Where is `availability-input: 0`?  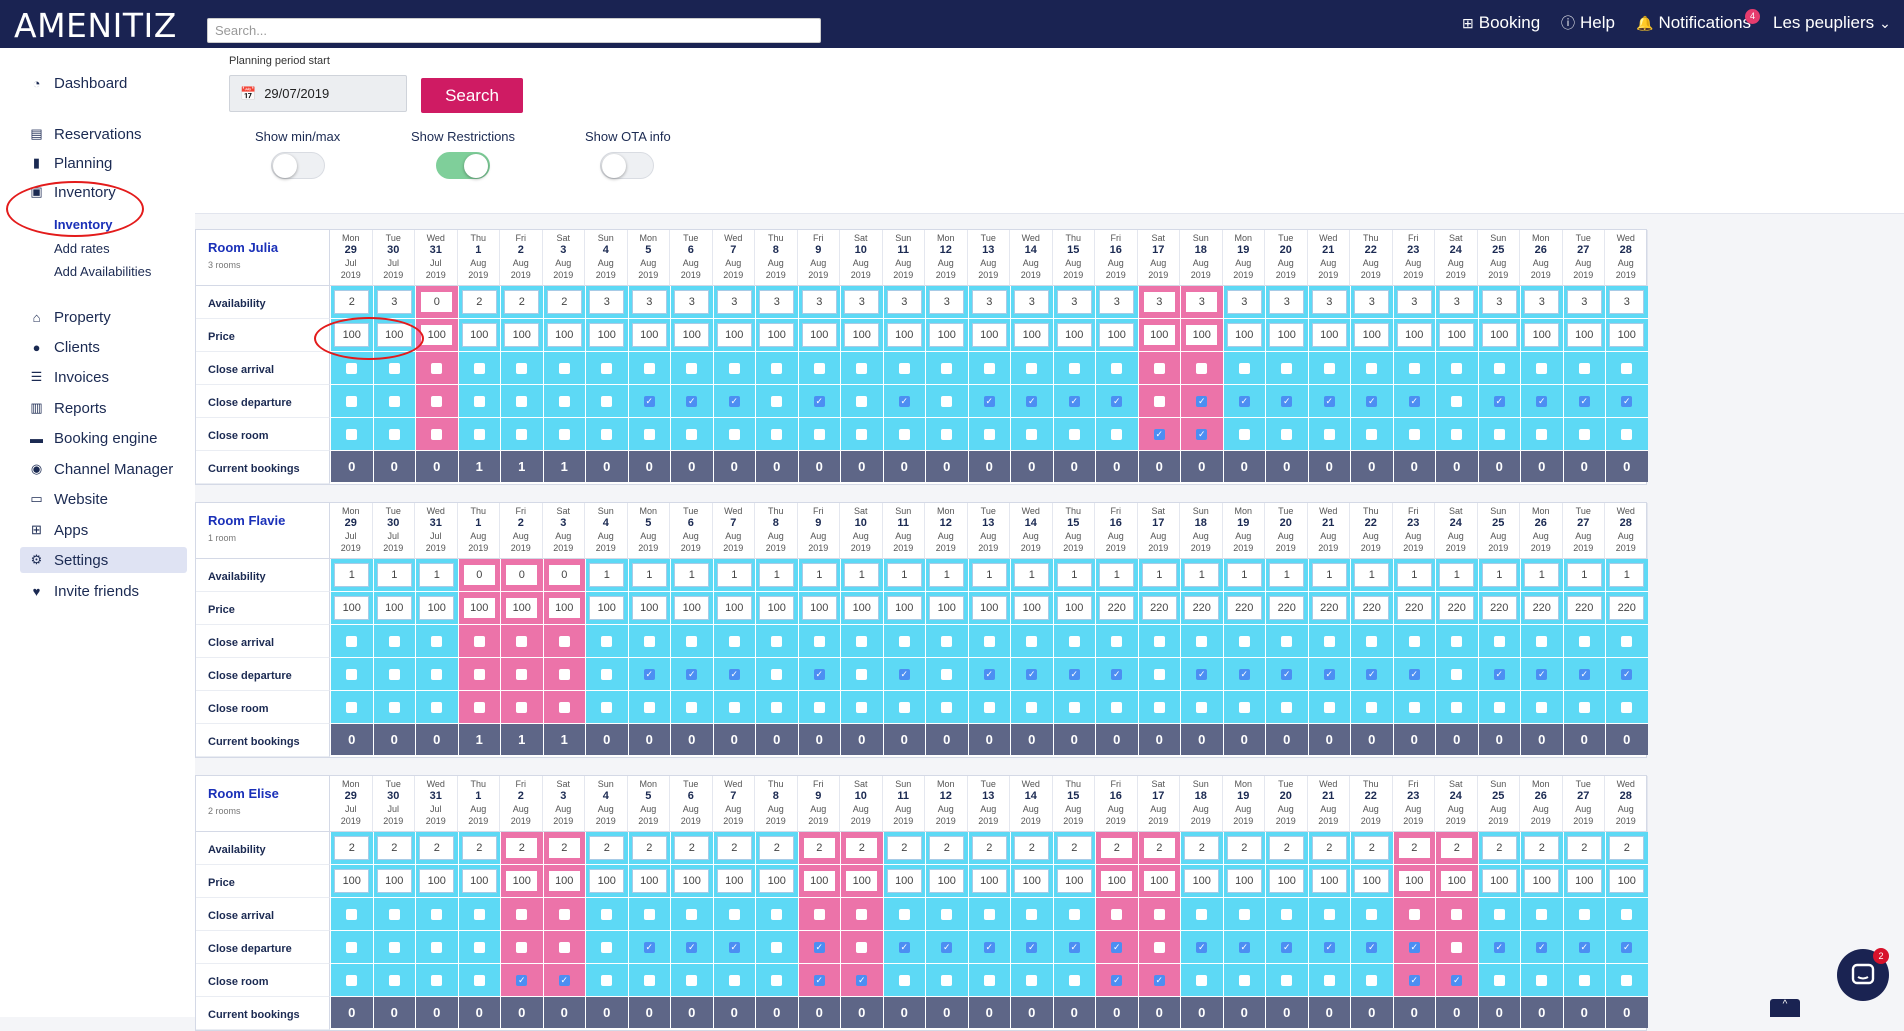 availability-input: 0 is located at coordinates (437, 302).